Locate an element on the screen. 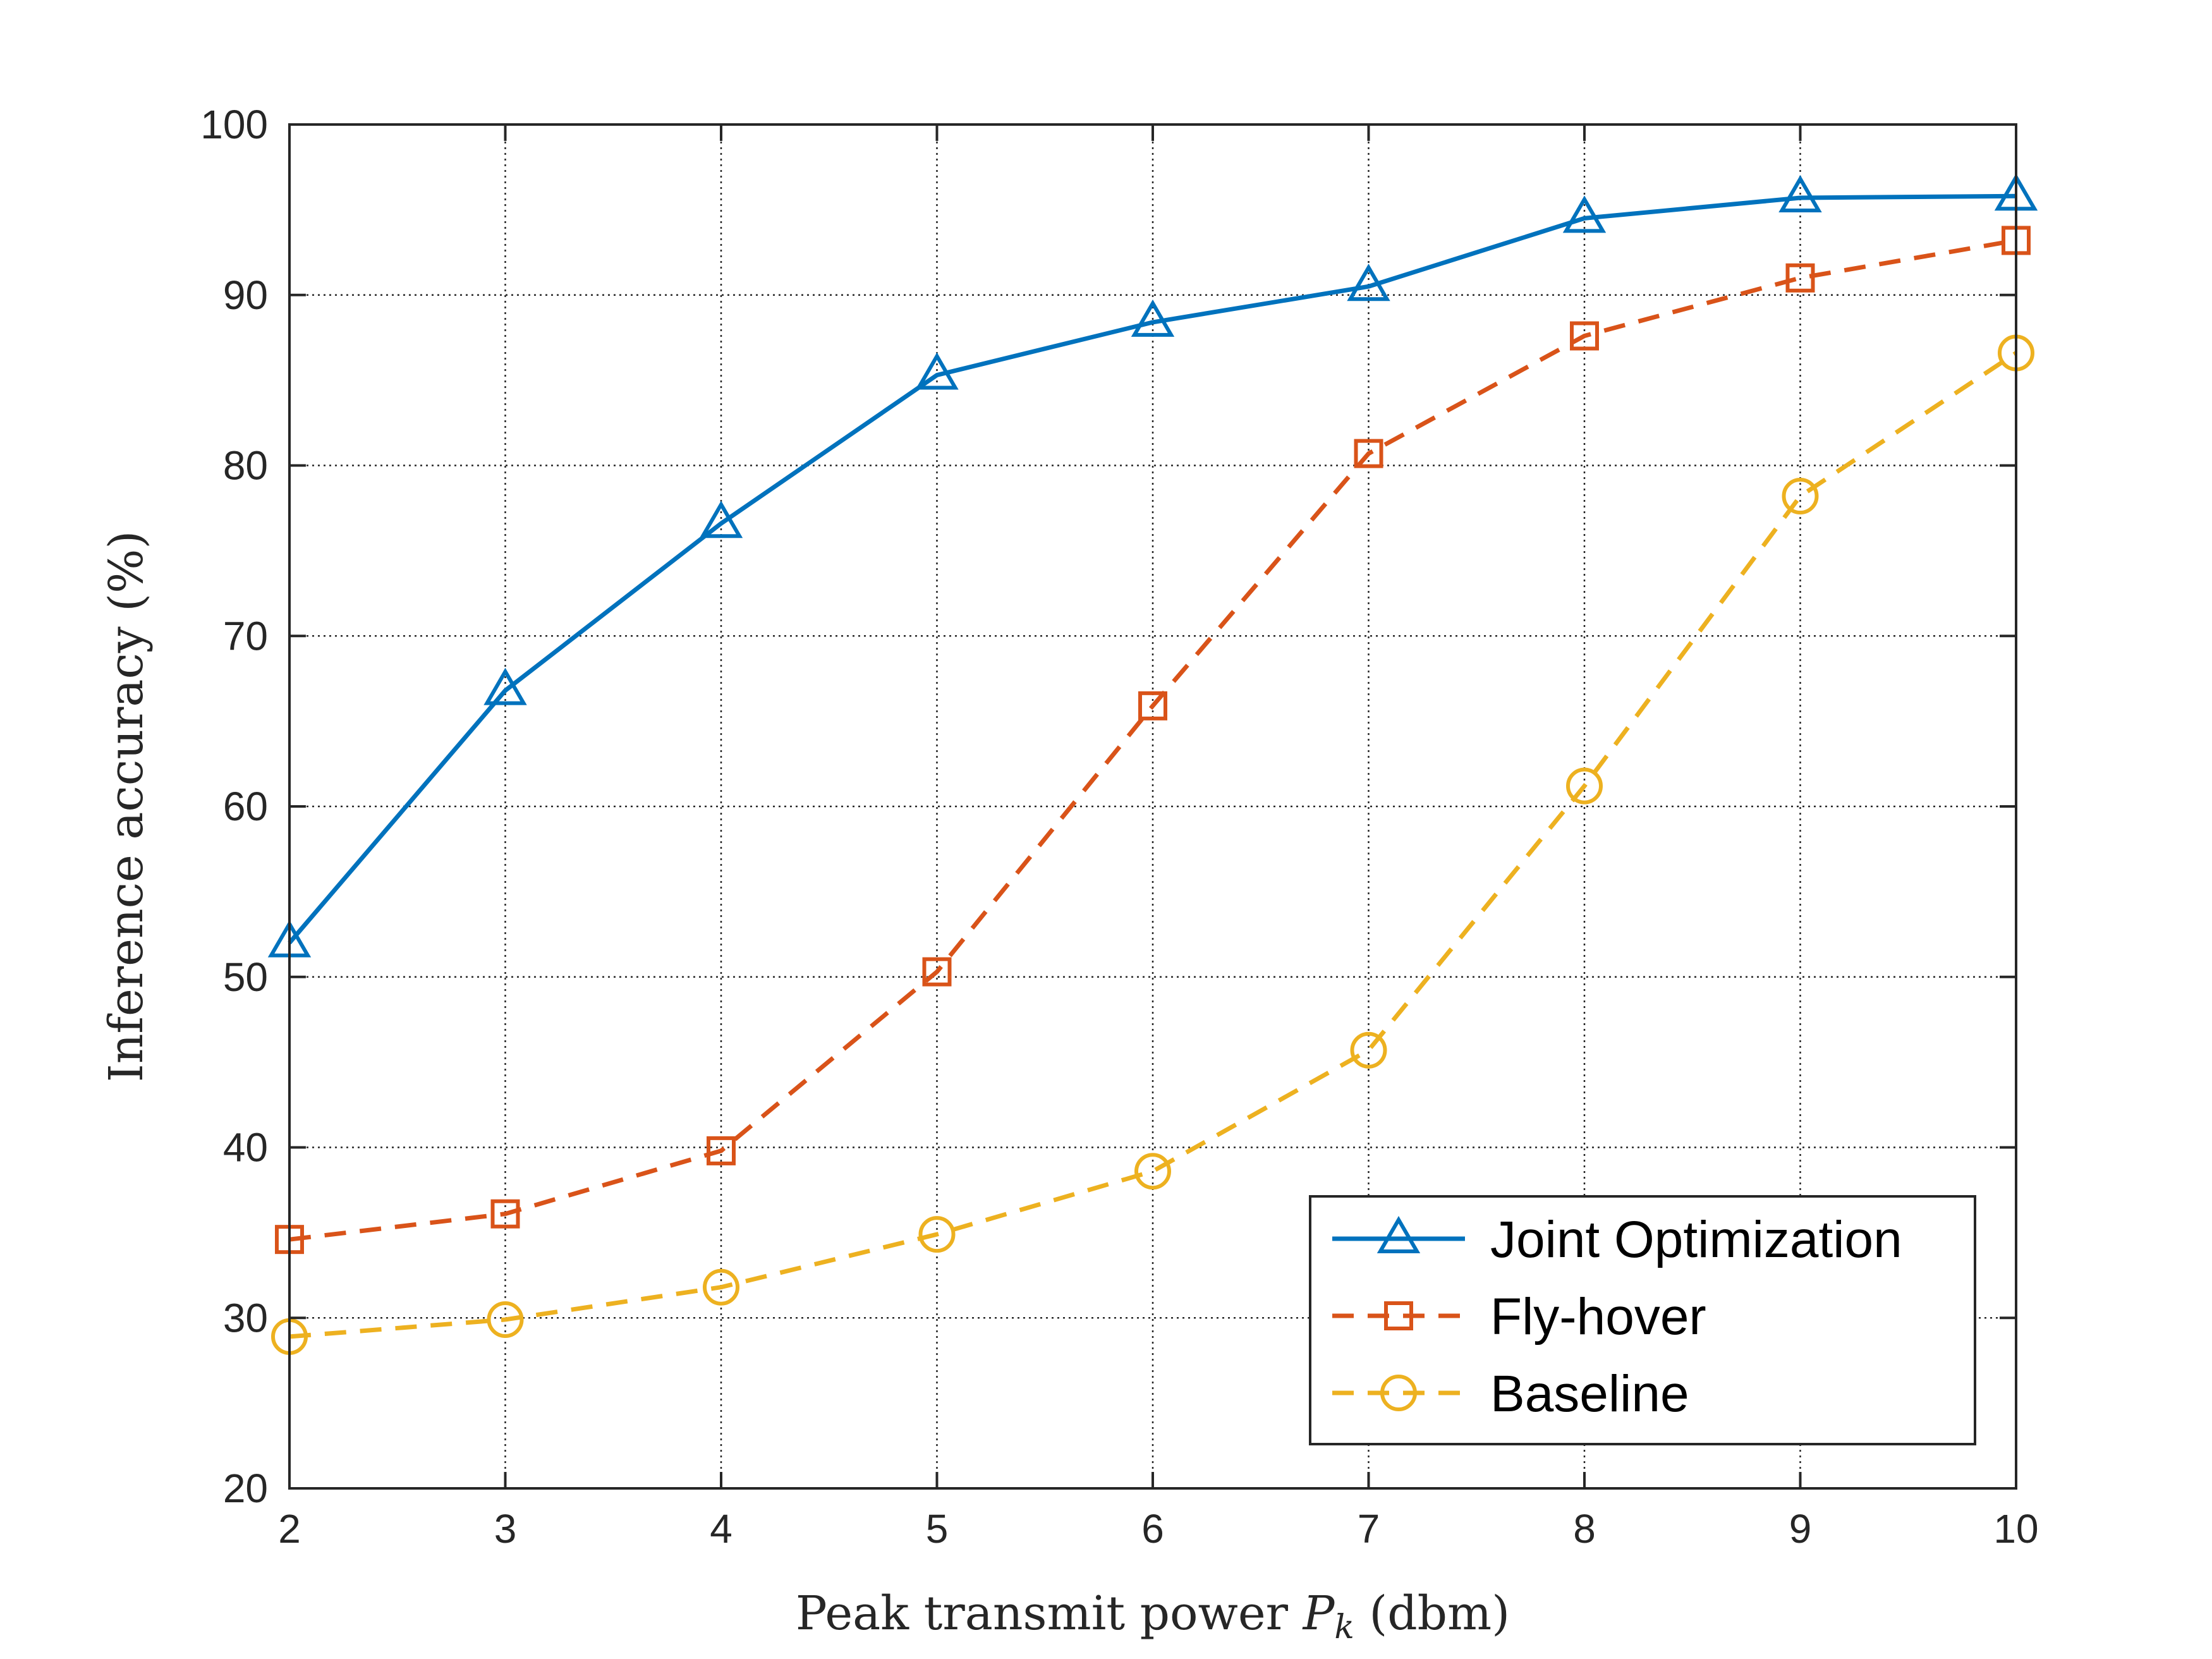  x-tick-label: 8 is located at coordinates (1584, 1529).